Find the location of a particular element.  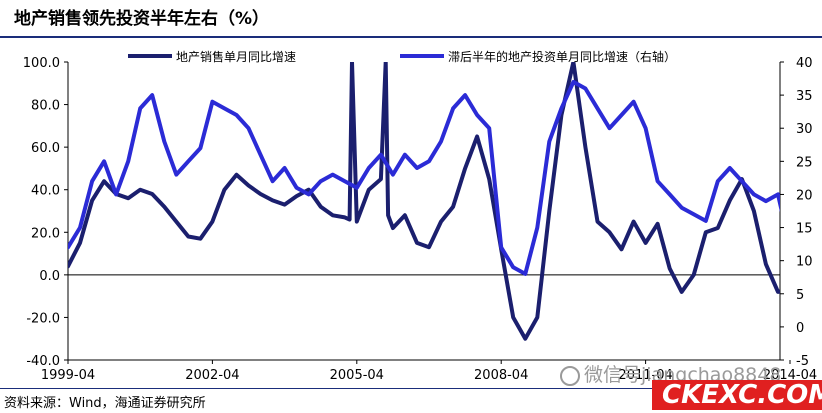

x-tick-label: 2005-04 is located at coordinates (357, 375).